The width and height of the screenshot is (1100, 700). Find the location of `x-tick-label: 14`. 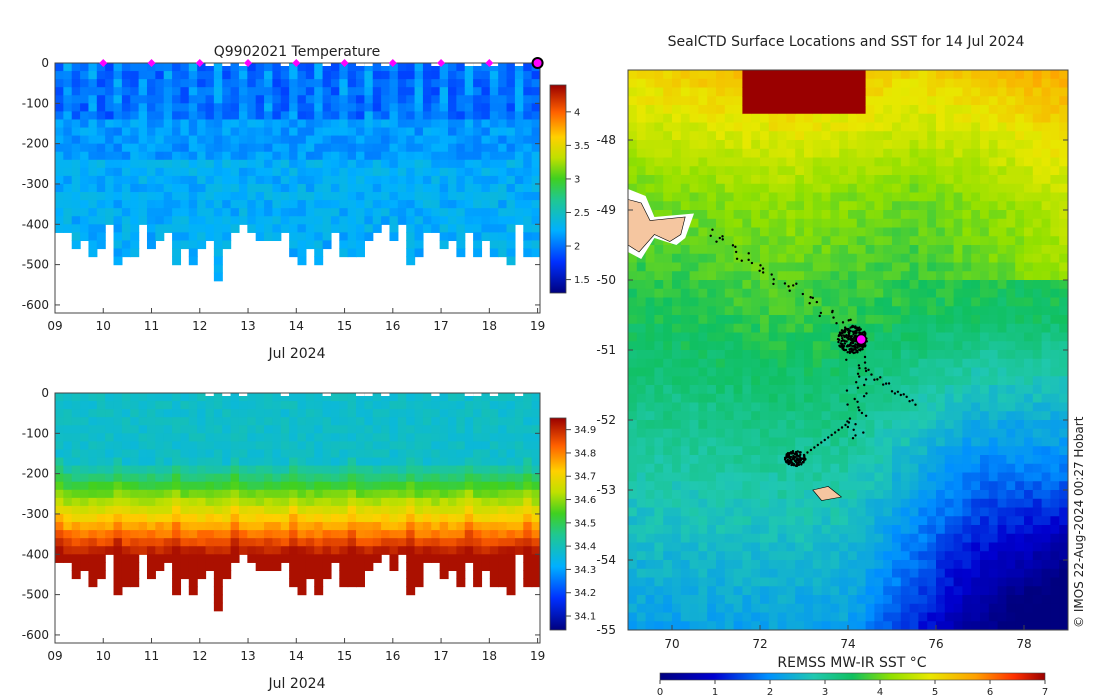

x-tick-label: 14 is located at coordinates (296, 326).